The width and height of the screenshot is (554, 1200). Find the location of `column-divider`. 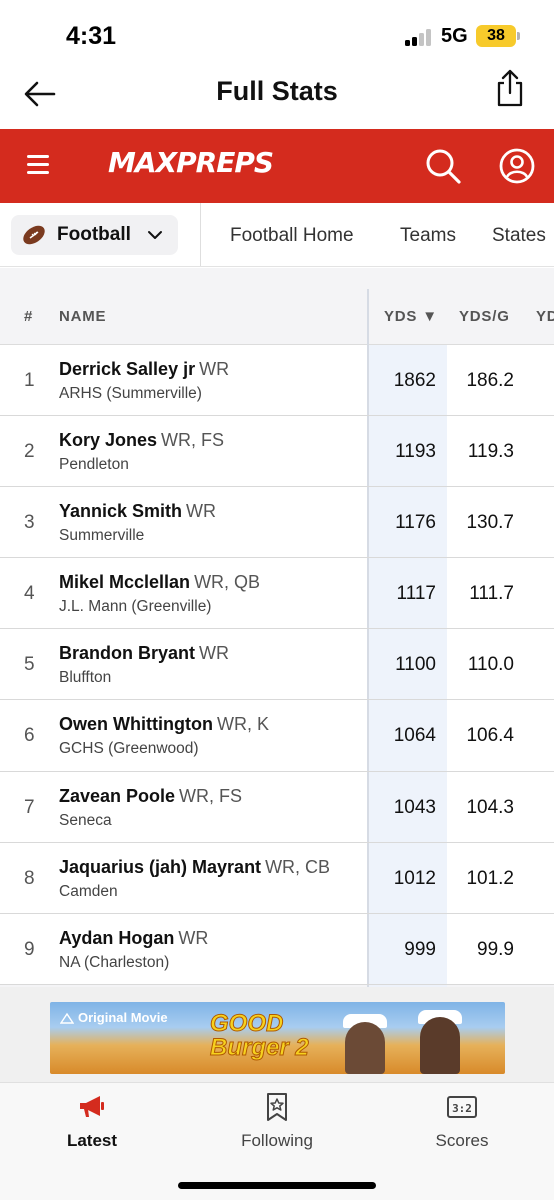

column-divider is located at coordinates (368, 646).